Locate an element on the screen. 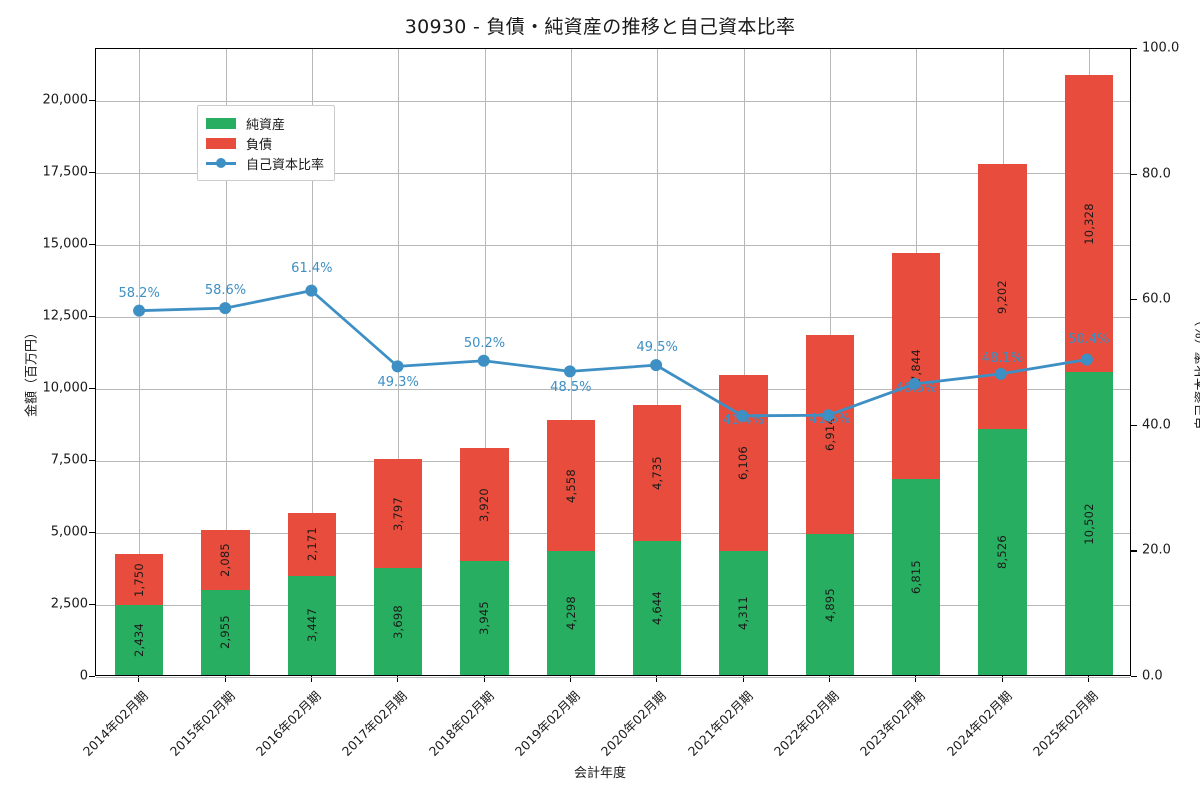 Image resolution: width=1200 pixels, height=800 pixels. x-axis-label: 会計年度 is located at coordinates (599, 773).